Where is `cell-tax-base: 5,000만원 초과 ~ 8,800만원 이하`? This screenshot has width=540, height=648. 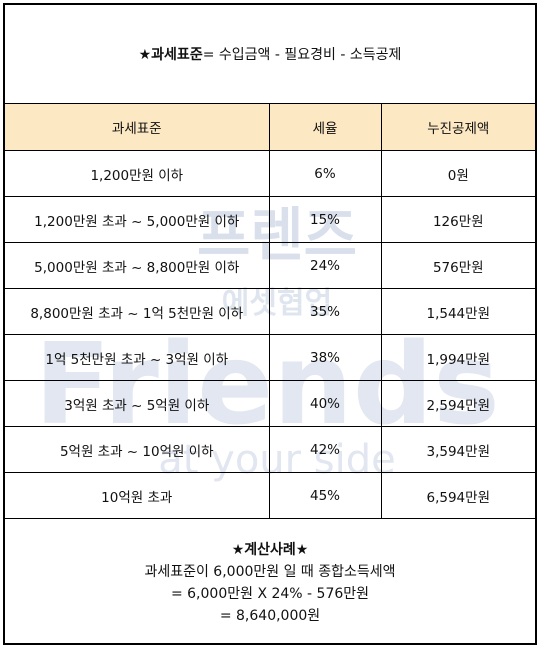 cell-tax-base: 5,000만원 초과 ~ 8,800만원 이하 is located at coordinates (137, 265).